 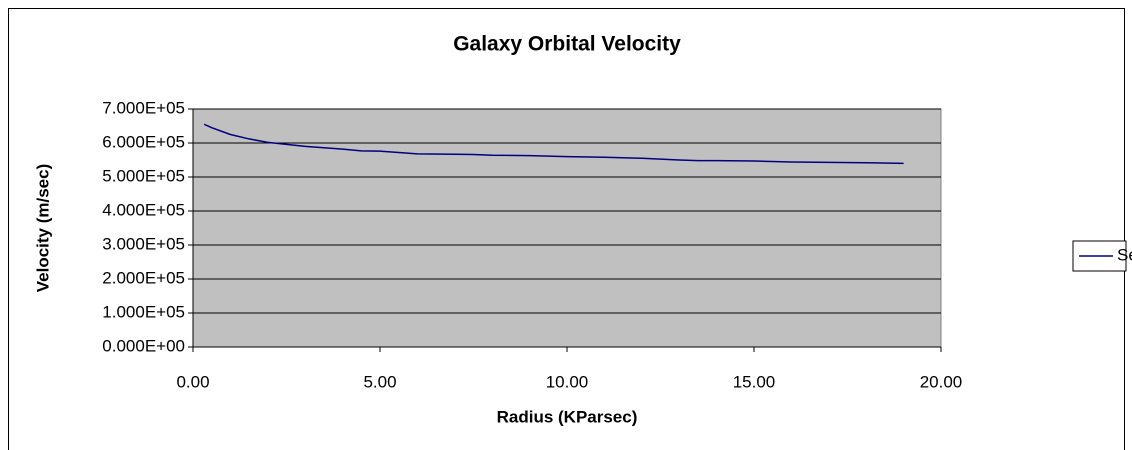 What do you see at coordinates (143, 277) in the screenshot?
I see `y-tick-label: 2.000E+05` at bounding box center [143, 277].